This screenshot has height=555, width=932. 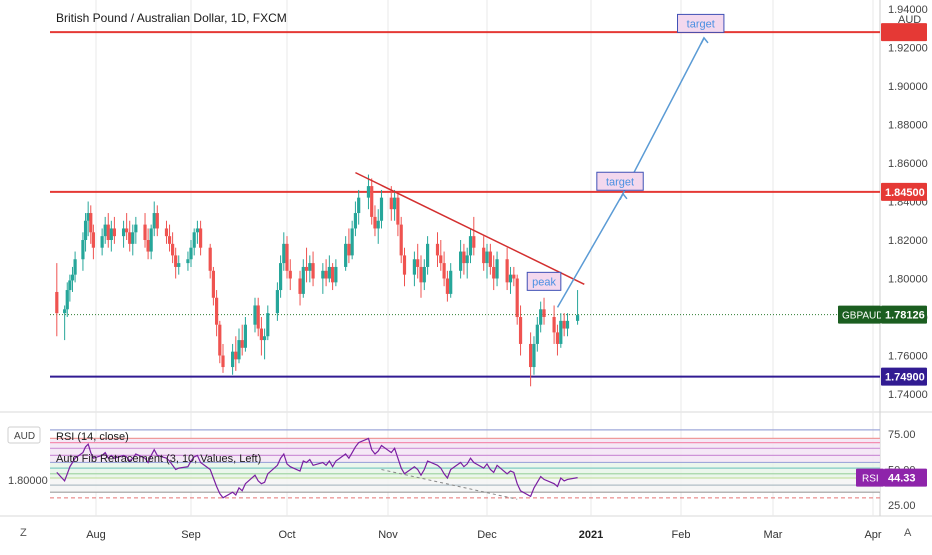 What do you see at coordinates (908, 241) in the screenshot?
I see `price-tick-label: 1.82000` at bounding box center [908, 241].